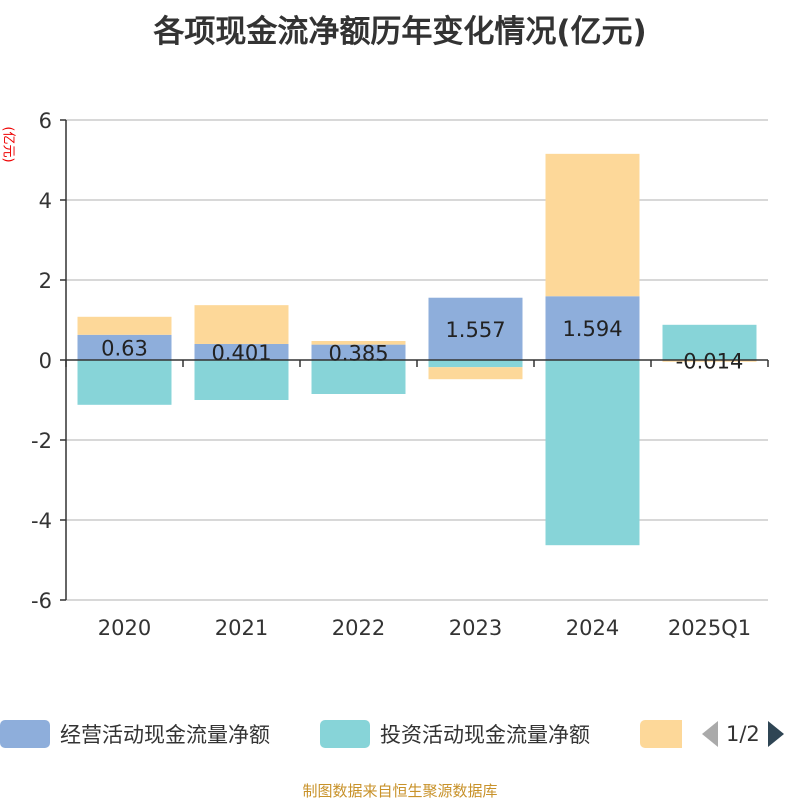 This screenshot has width=800, height=800. What do you see at coordinates (710, 734) in the screenshot?
I see `legend-prev-icon` at bounding box center [710, 734].